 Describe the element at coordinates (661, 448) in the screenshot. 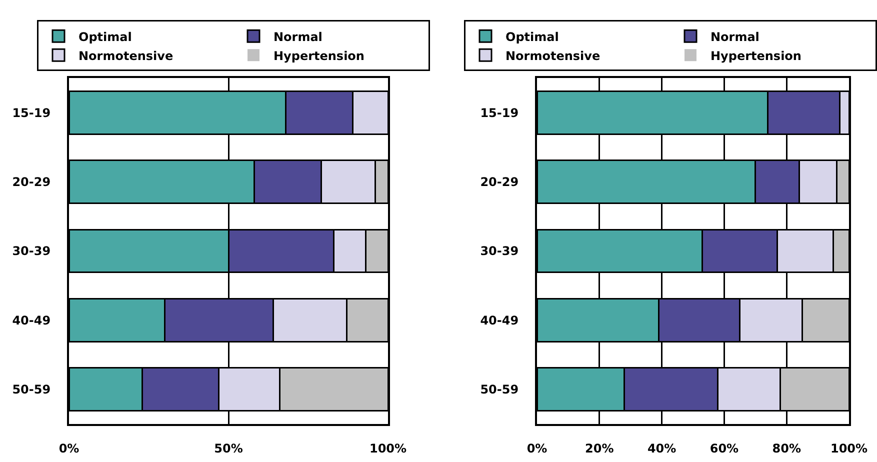

I see `x-tick-label: 40%` at that location.